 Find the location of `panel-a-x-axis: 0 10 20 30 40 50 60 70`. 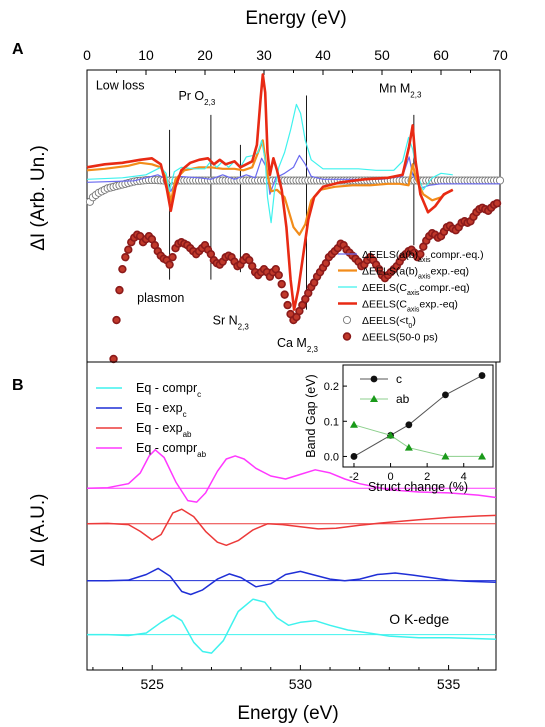

panel-a-x-axis: 0 10 20 30 40 50 60 70 is located at coordinates (295, 61).